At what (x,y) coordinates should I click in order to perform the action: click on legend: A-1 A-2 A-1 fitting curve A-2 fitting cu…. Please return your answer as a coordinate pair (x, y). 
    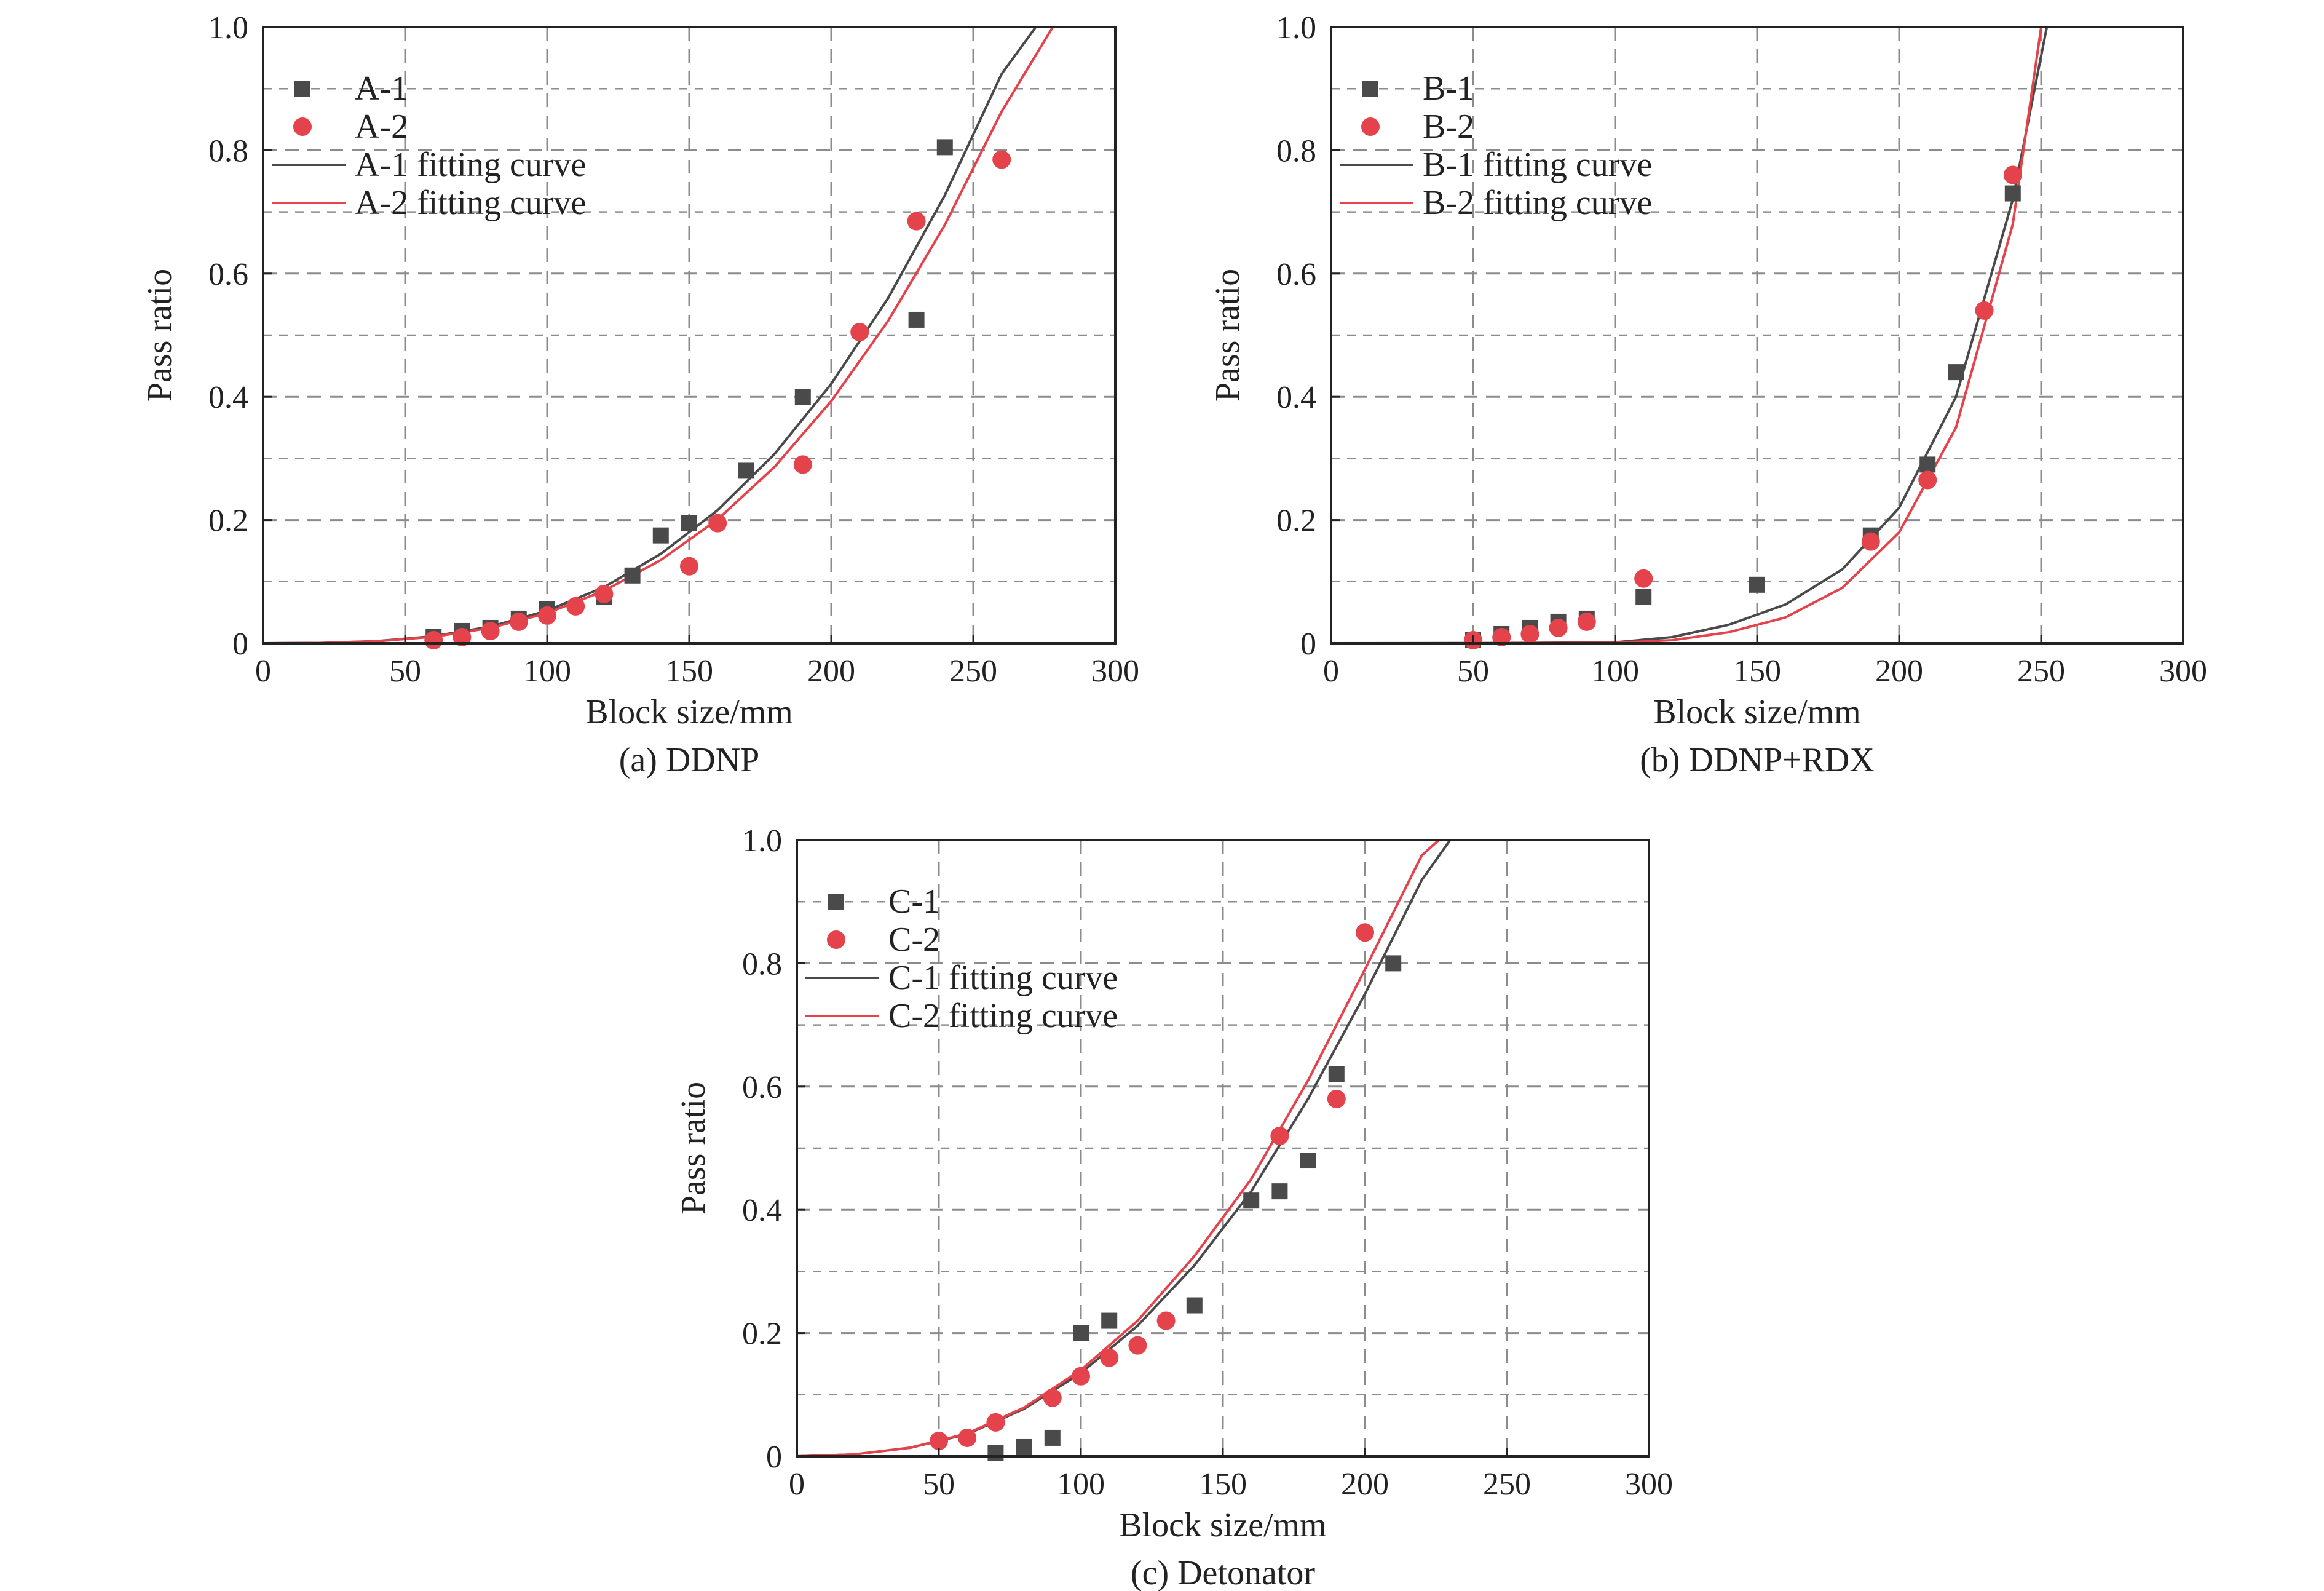
    Looking at the image, I should click on (429, 145).